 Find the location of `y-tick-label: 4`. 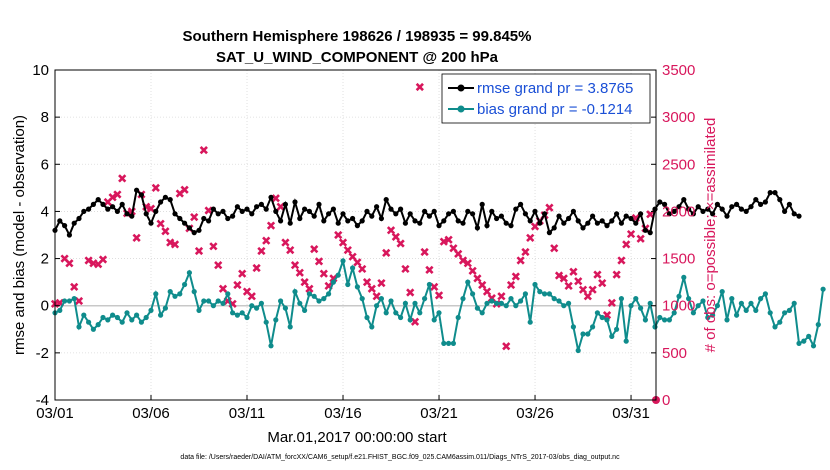

y-tick-label: 4 is located at coordinates (45, 211).